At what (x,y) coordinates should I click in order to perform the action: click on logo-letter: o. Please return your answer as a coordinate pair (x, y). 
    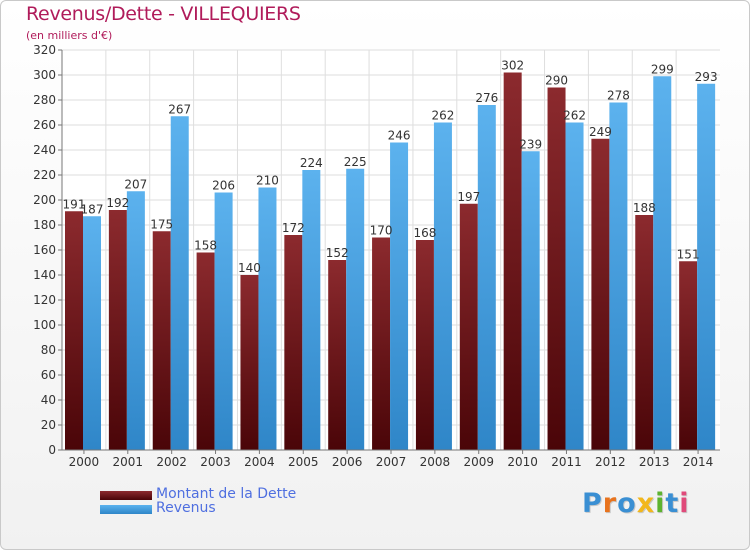
    Looking at the image, I should click on (627, 503).